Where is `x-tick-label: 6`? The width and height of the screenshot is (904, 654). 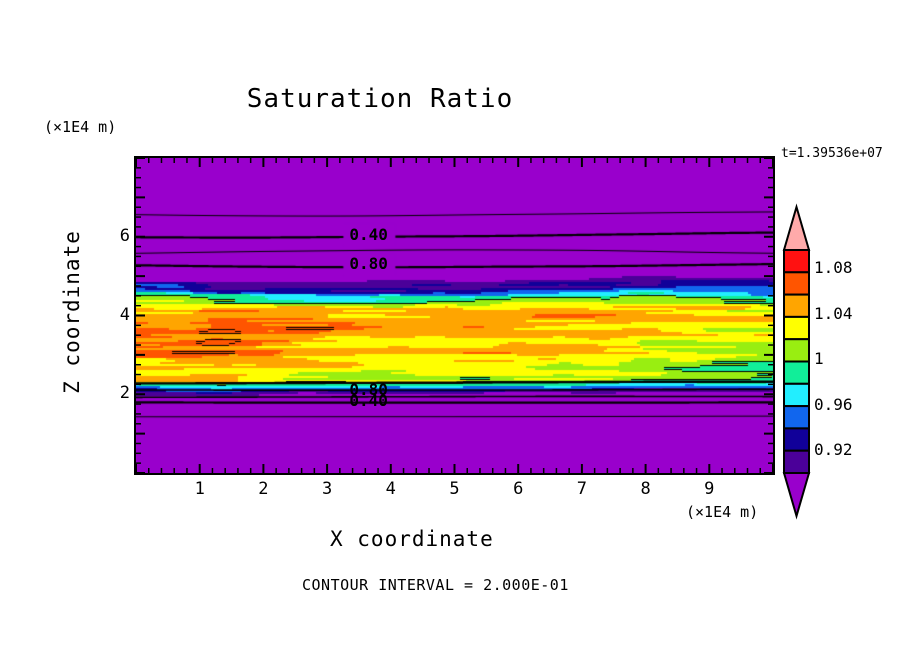
x-tick-label: 6 is located at coordinates (518, 489).